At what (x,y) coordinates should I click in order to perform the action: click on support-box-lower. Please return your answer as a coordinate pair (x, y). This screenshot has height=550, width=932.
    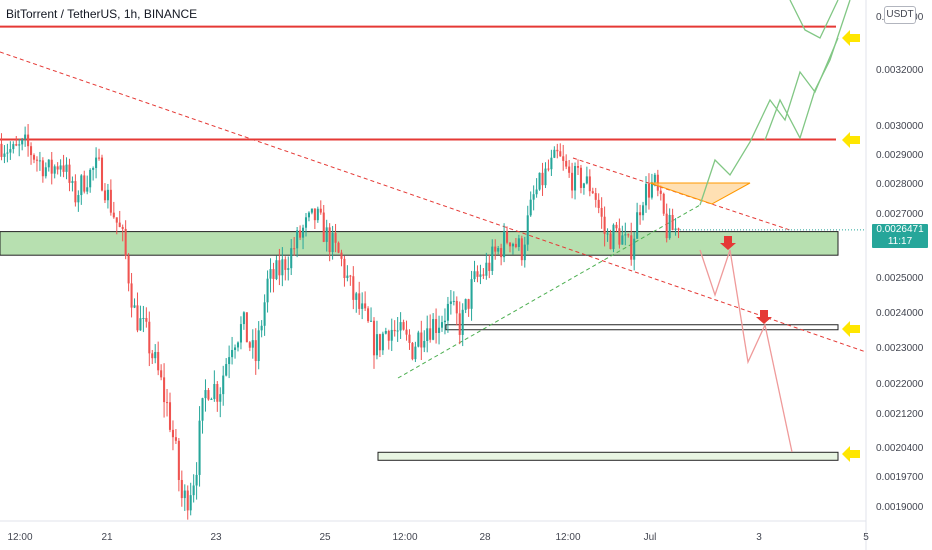
    Looking at the image, I should click on (608, 456).